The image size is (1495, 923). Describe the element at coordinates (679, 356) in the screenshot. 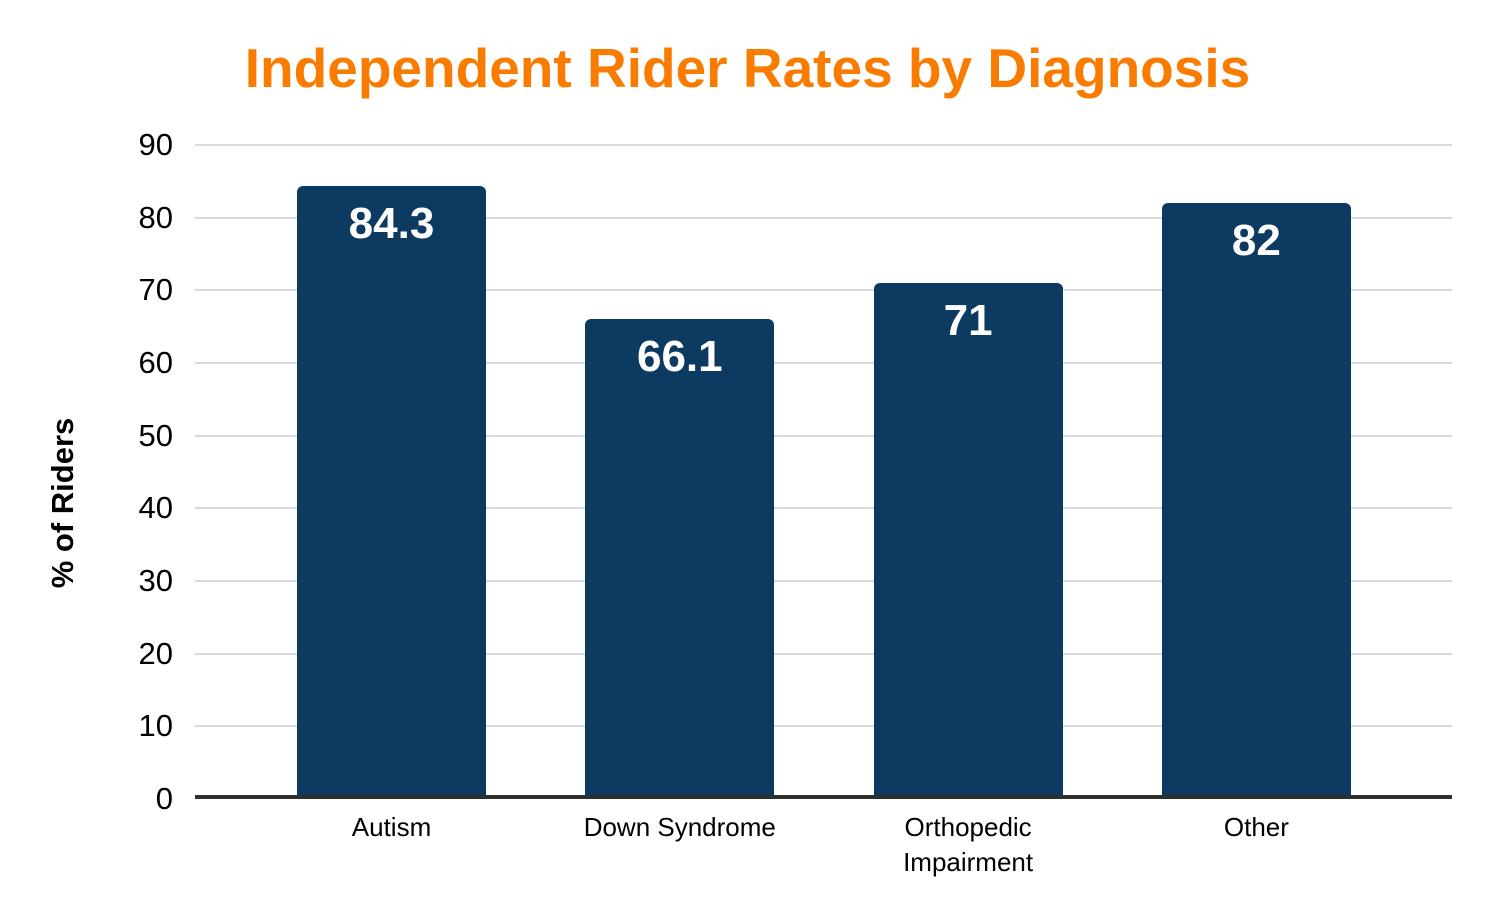

I see `bar-value-label: 66.1` at that location.